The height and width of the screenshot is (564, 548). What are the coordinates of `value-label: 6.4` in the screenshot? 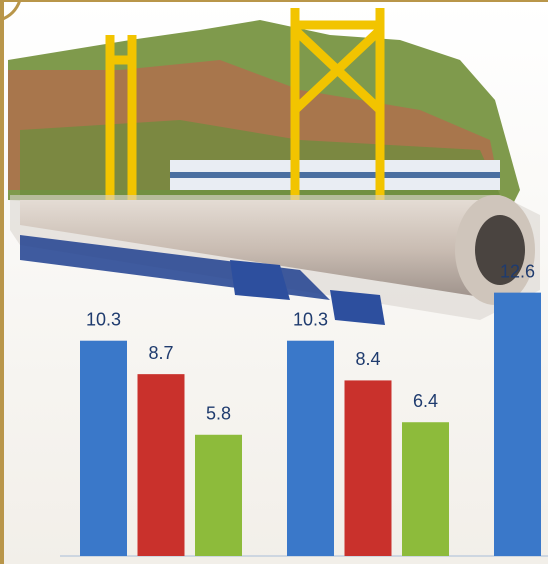 It's located at (425, 401).